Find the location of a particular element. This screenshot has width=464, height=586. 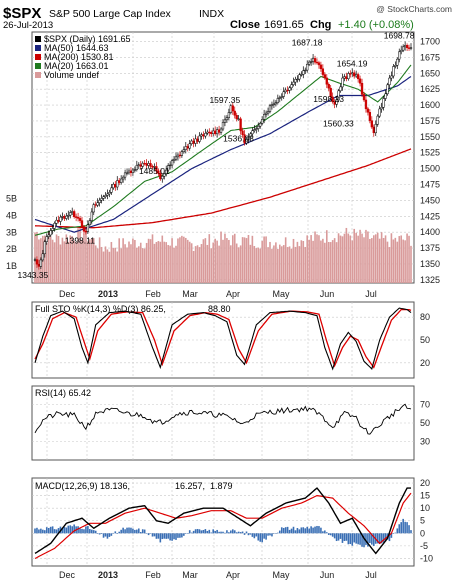

price-panel-tick-label: 1550 is located at coordinates (430, 137).